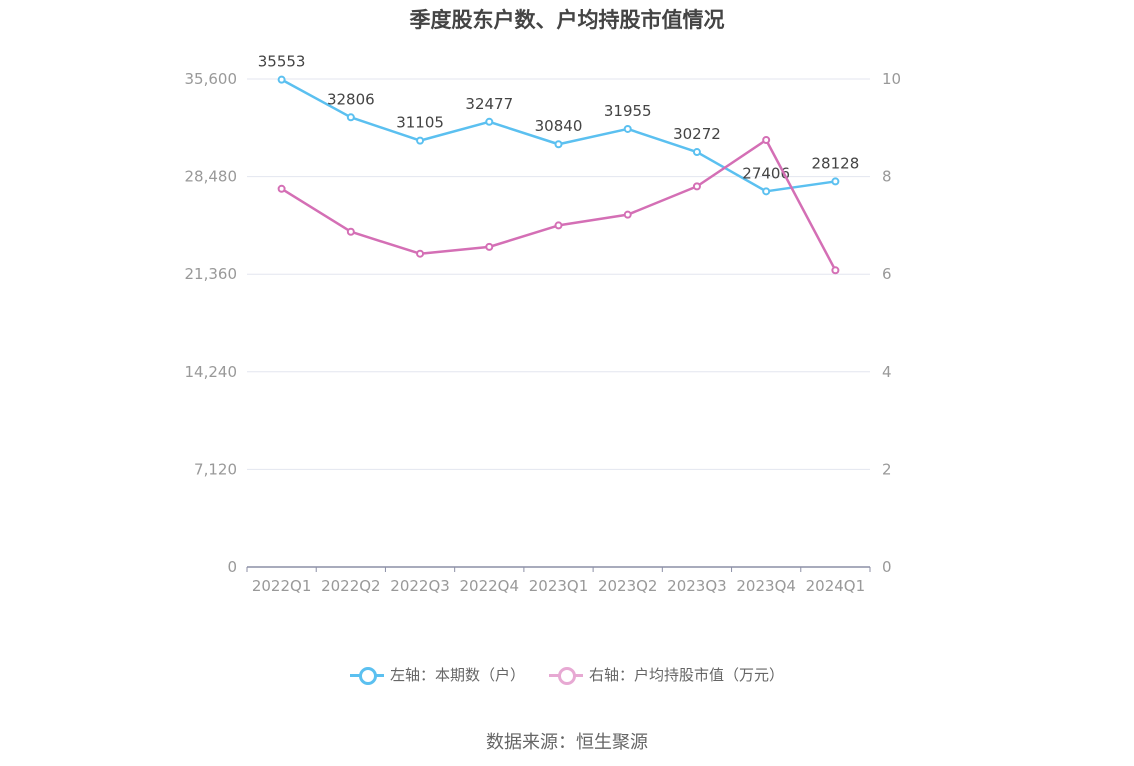 Image resolution: width=1134 pixels, height=766 pixels. I want to click on legend-right-label: 右轴：户均持股市值（万元）, so click(687, 675).